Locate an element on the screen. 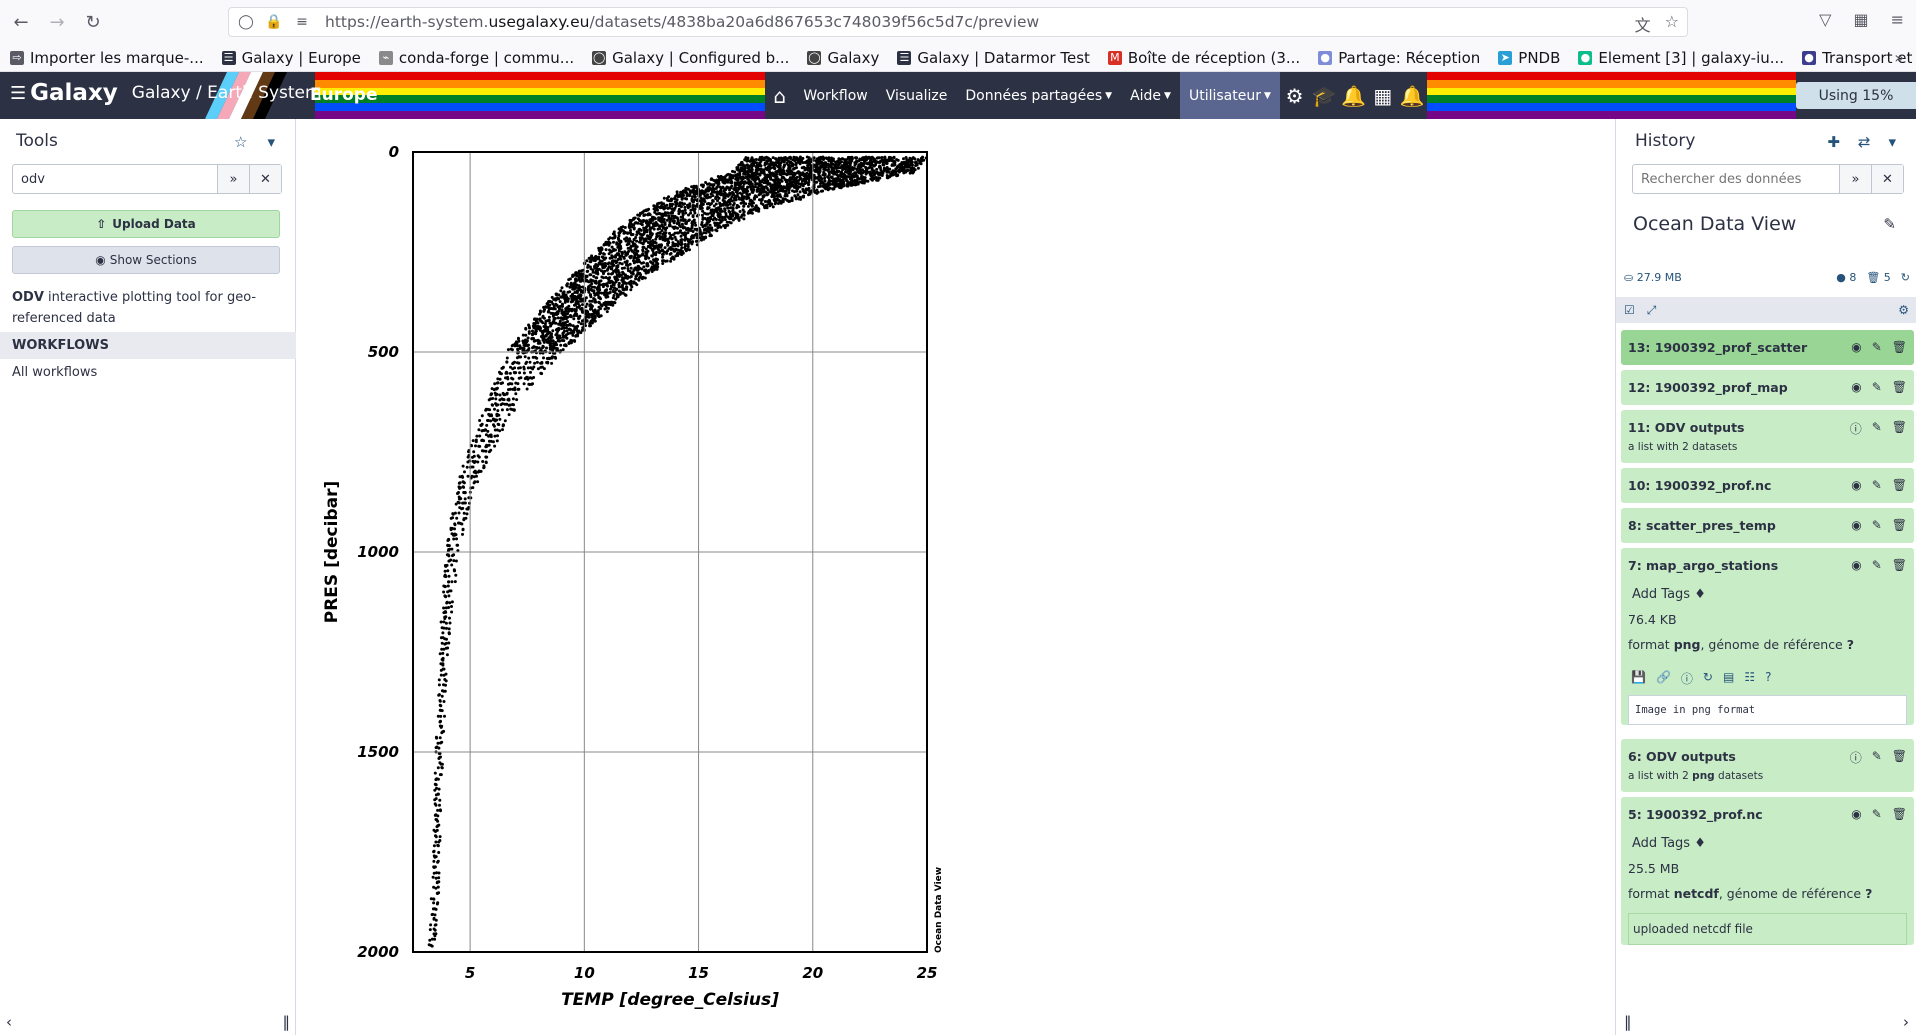 The width and height of the screenshot is (1916, 1035). bookmark-star-icon: ☆ is located at coordinates (1671, 21).